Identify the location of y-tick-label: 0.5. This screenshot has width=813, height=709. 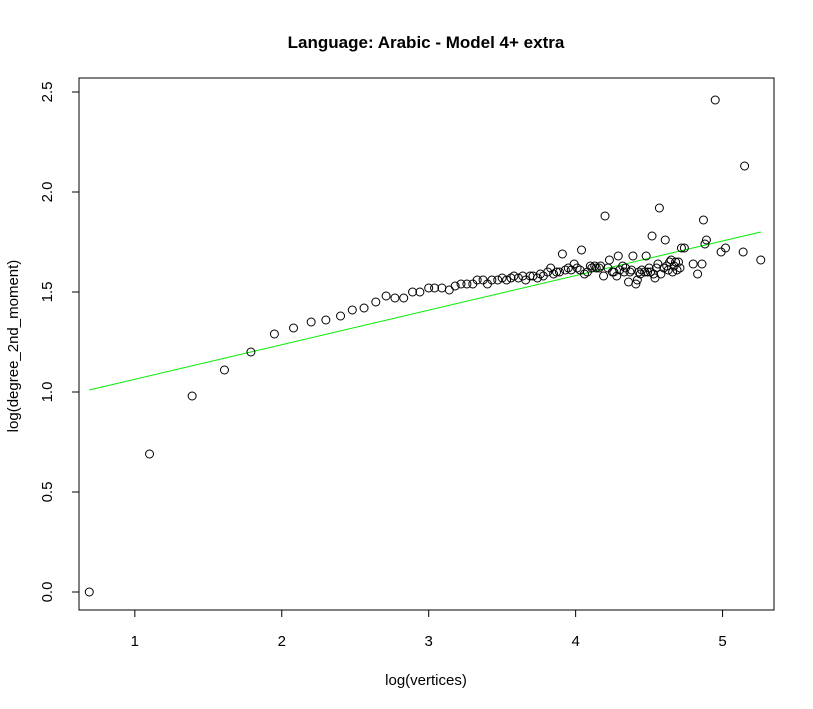
(47, 492).